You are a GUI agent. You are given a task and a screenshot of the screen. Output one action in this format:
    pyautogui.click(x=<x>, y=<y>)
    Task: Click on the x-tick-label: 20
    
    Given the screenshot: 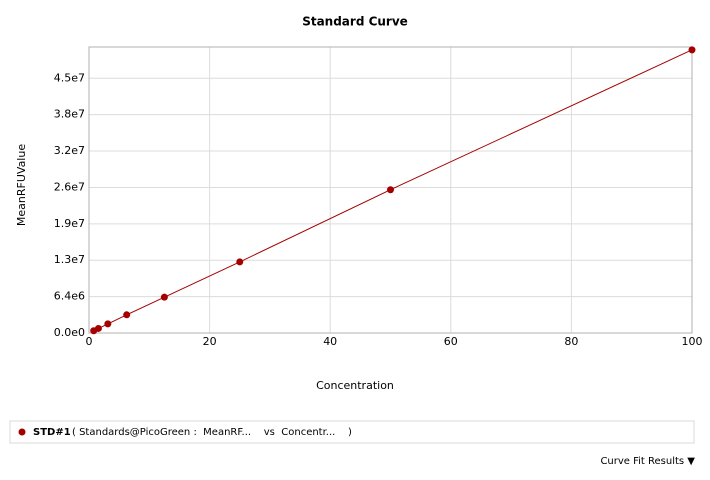 What is the action you would take?
    pyautogui.click(x=210, y=341)
    